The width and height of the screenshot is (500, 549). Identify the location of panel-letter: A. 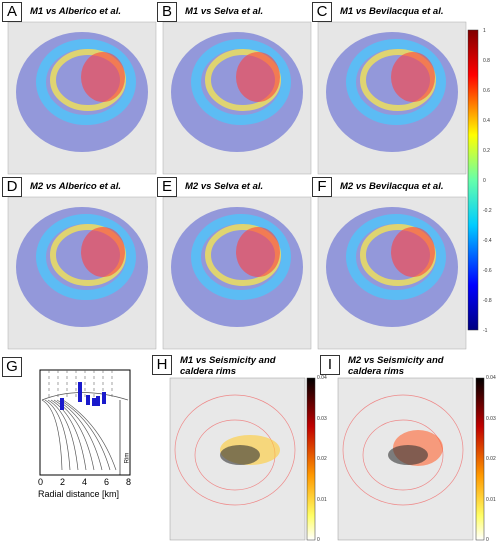
(12, 12).